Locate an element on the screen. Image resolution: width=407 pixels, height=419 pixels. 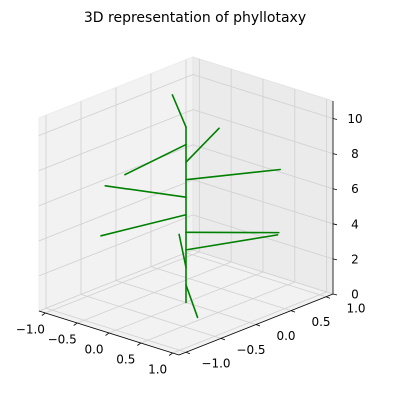
z-tick-label-1: 2 is located at coordinates (355, 259).